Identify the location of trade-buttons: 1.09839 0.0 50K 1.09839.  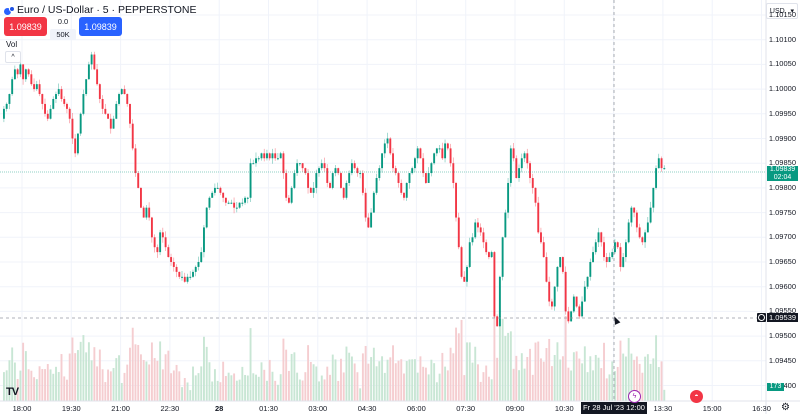
(63, 28).